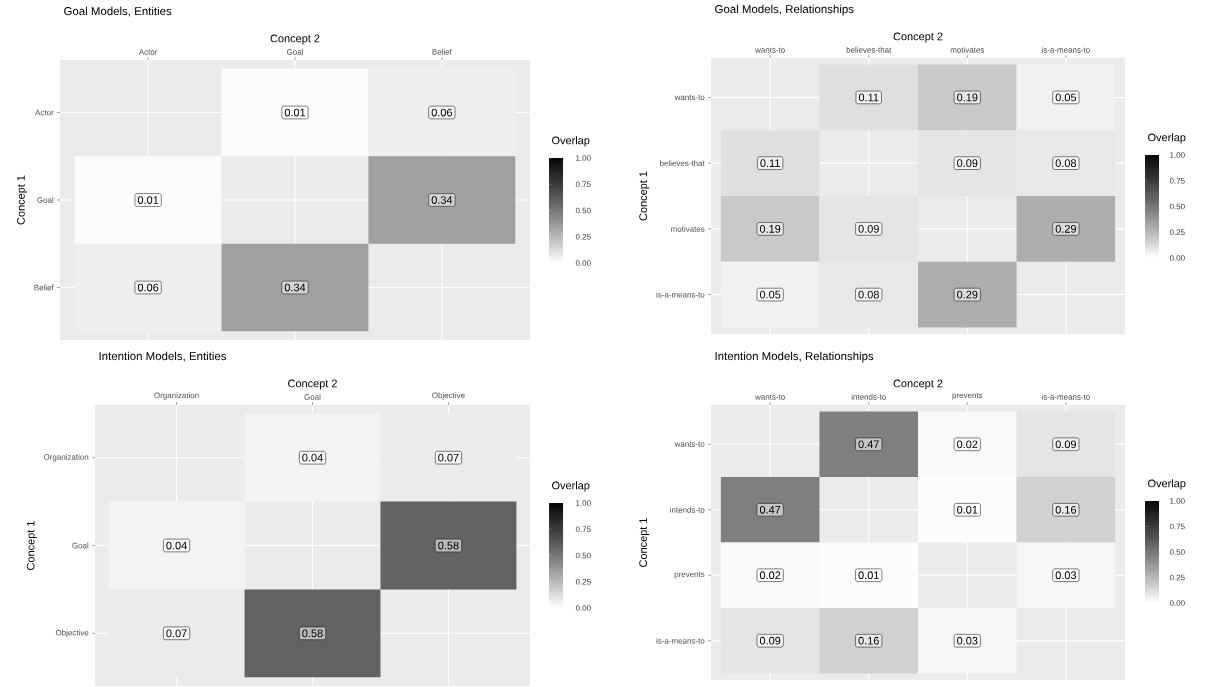 The image size is (1211, 687). What do you see at coordinates (794, 357) in the screenshot?
I see `chart-title: Intention Models, Relationships` at bounding box center [794, 357].